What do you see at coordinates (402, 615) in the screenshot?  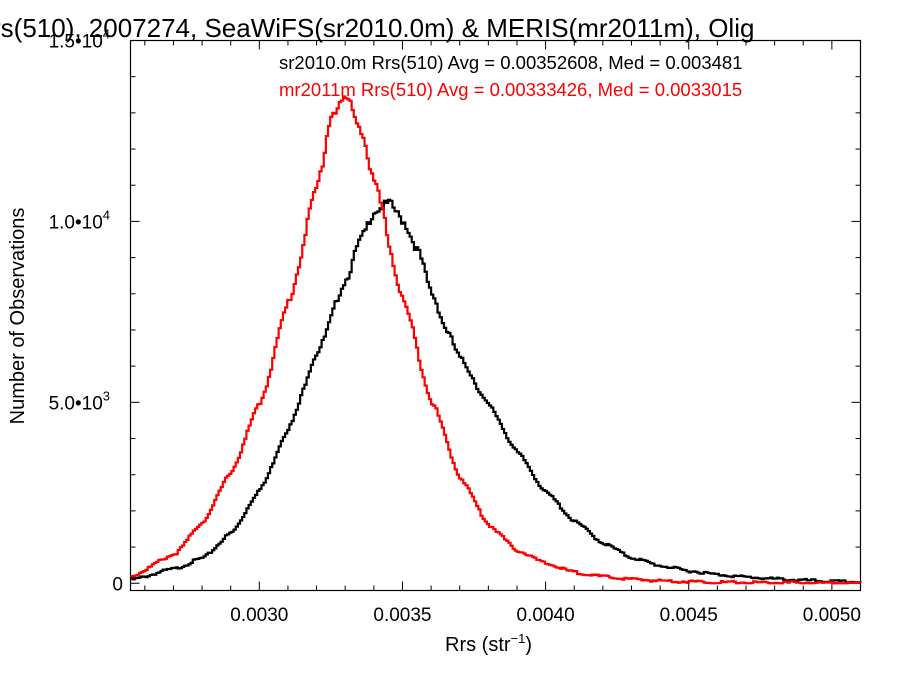 I see `x-tick-label: 0.0035` at bounding box center [402, 615].